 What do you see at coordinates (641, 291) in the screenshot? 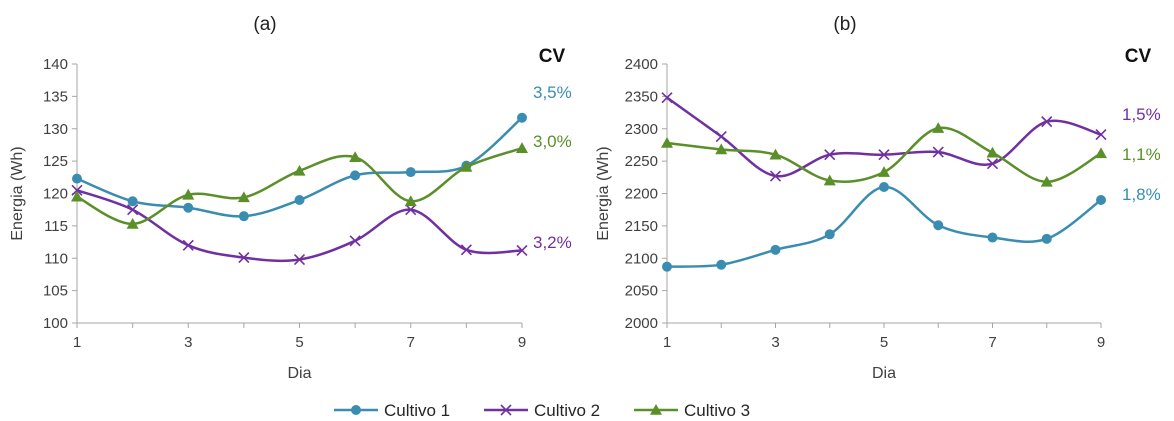
I see `y-tick-label: 2050` at bounding box center [641, 291].